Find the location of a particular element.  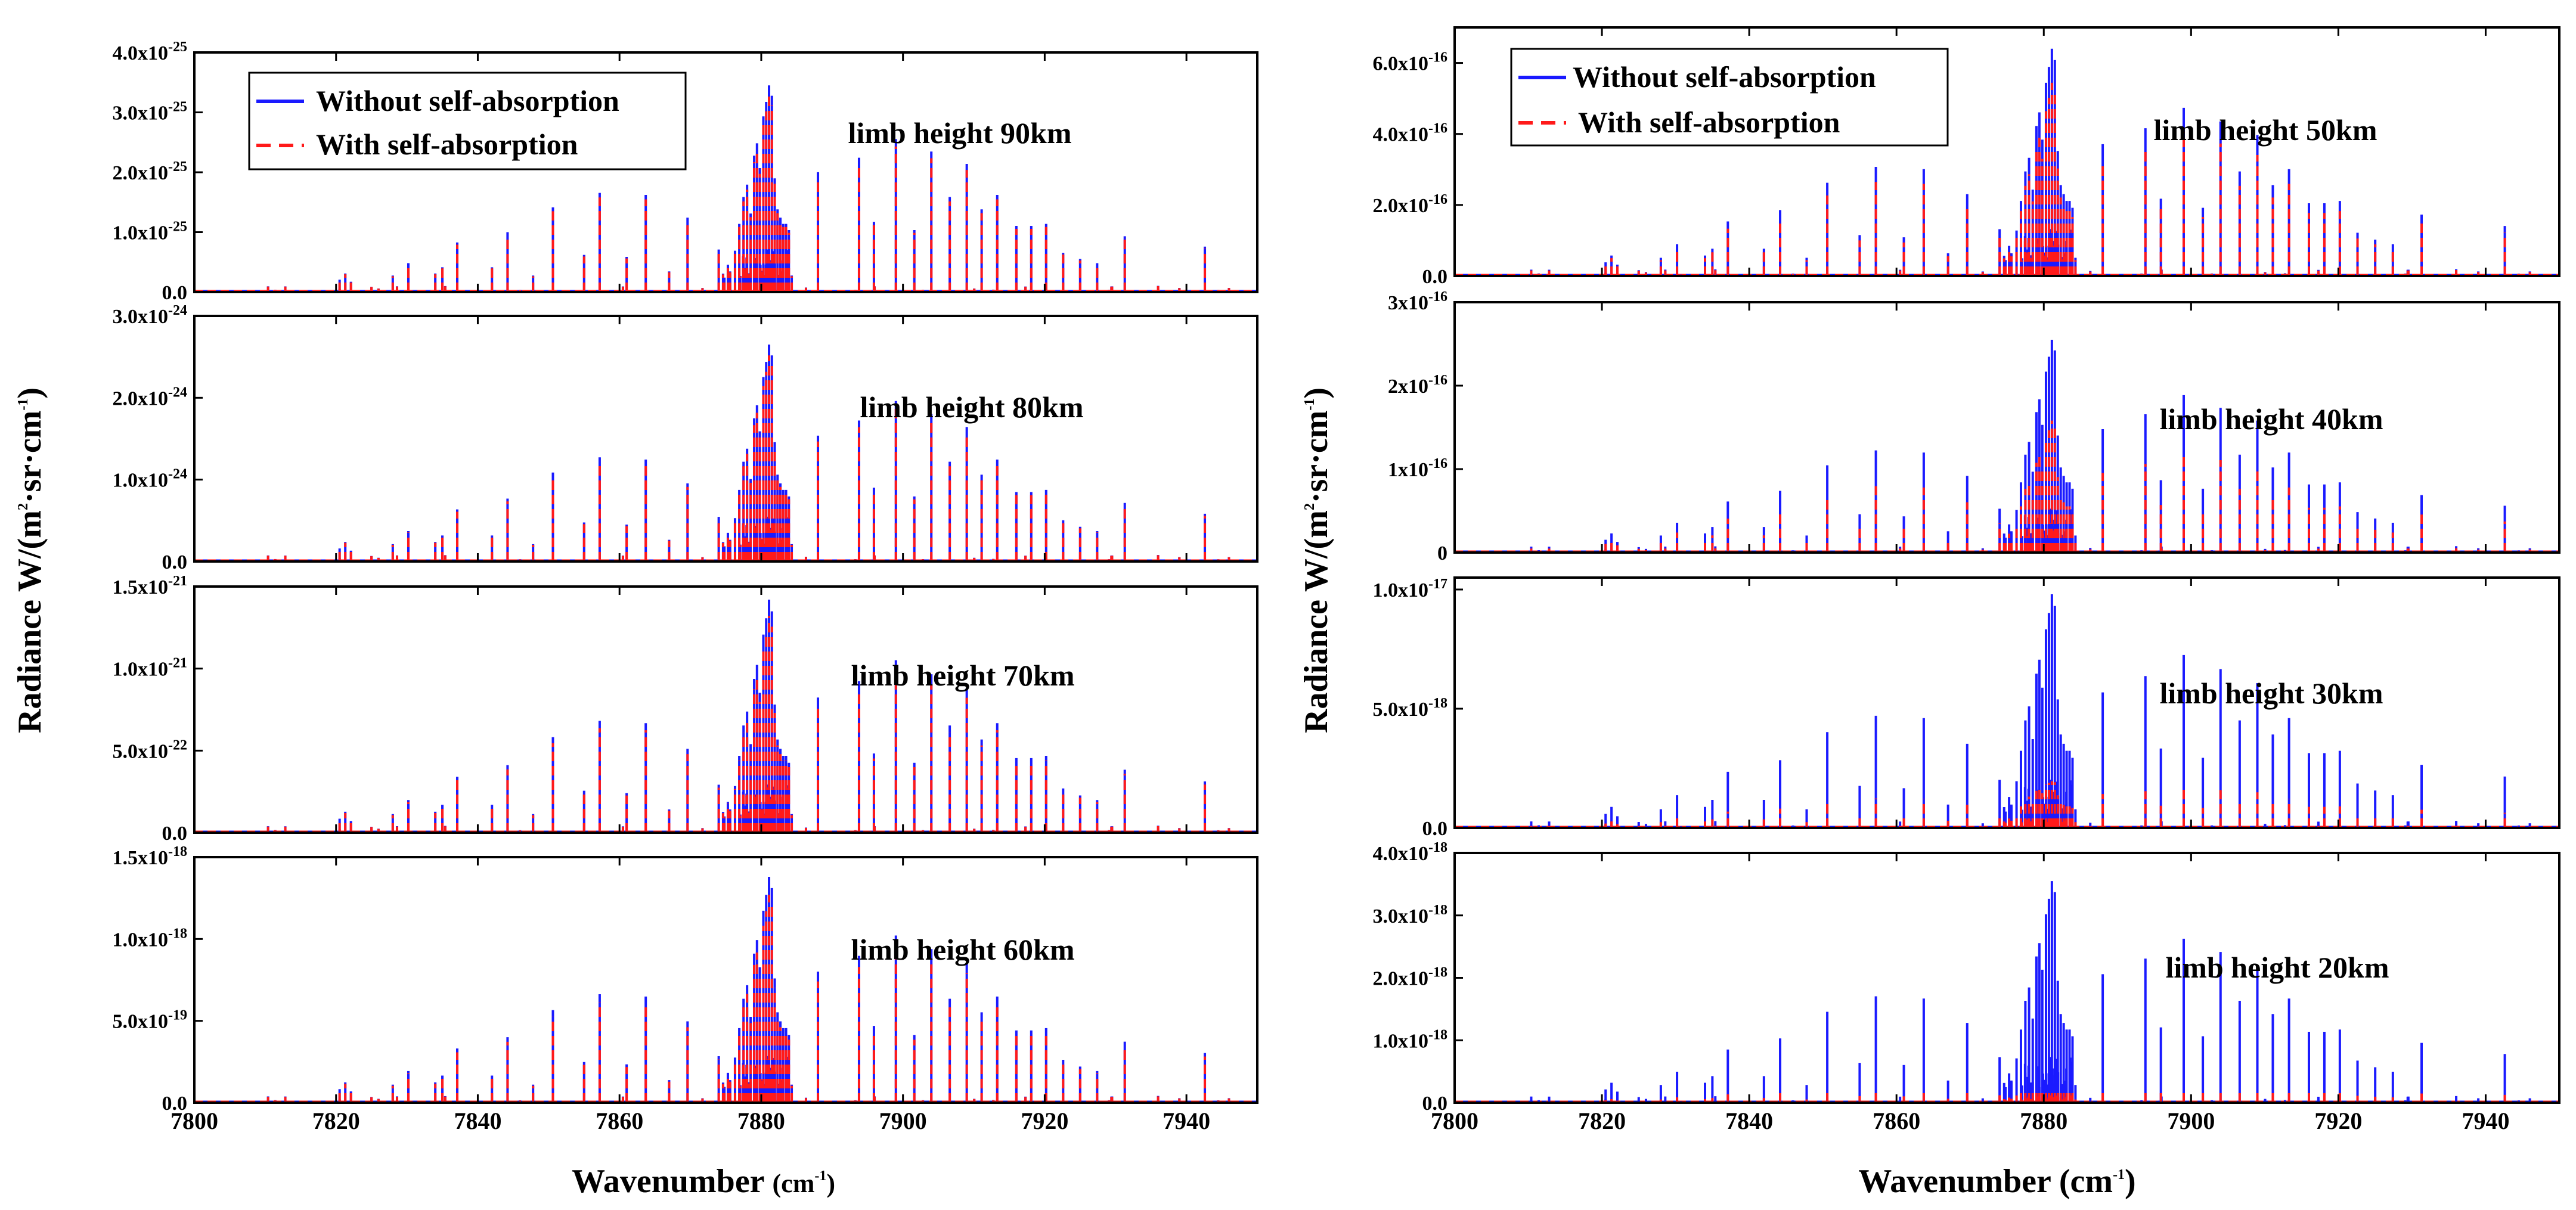

y-tick-label: 1.5x10⁻²¹ is located at coordinates (150, 585).